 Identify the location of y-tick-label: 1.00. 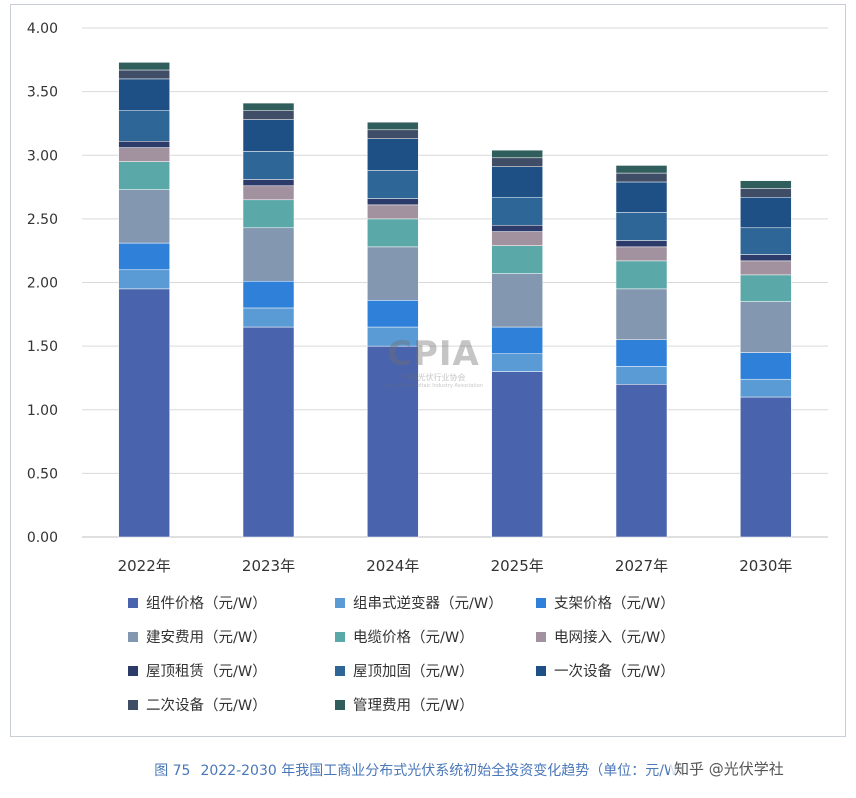
(42, 411).